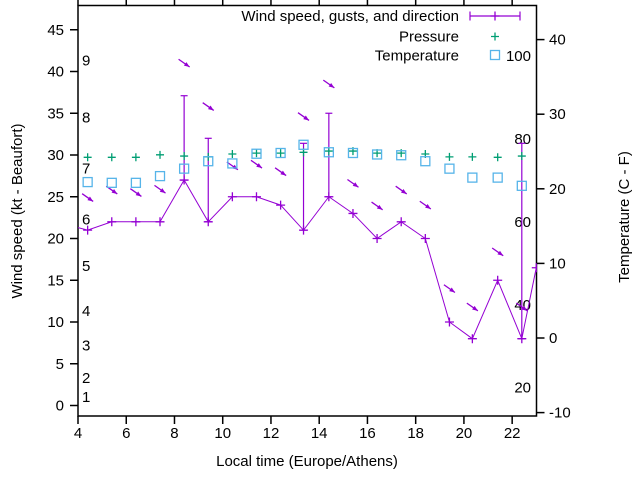 The image size is (640, 485). Describe the element at coordinates (560, 413) in the screenshot. I see `y2-tick-label: -10` at that location.